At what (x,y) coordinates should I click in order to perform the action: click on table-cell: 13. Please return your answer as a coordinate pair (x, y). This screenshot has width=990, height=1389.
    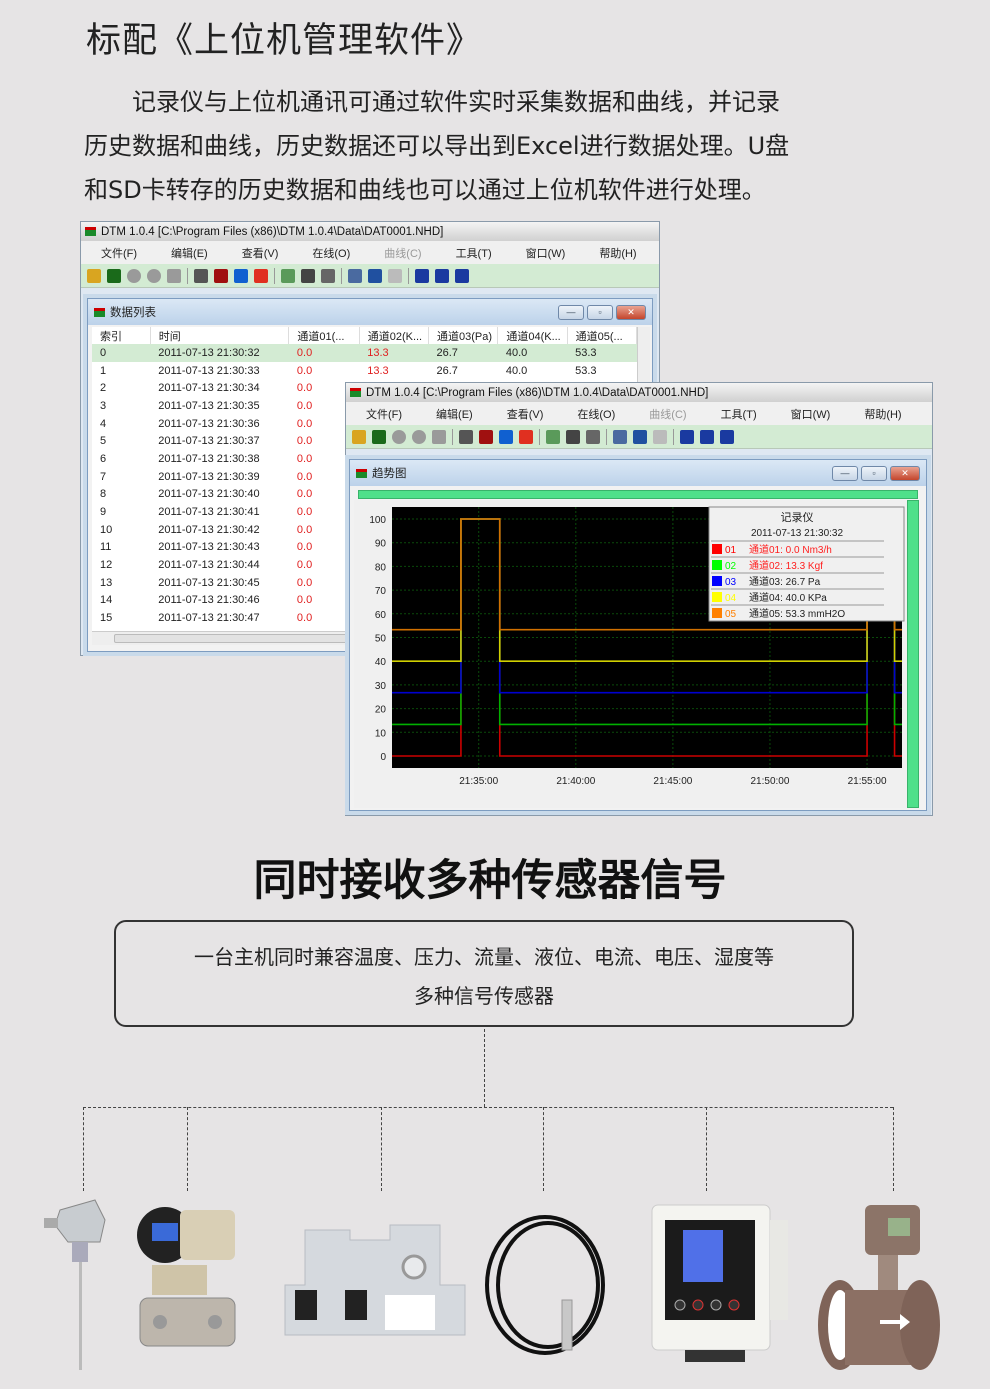
    Looking at the image, I should click on (106, 582).